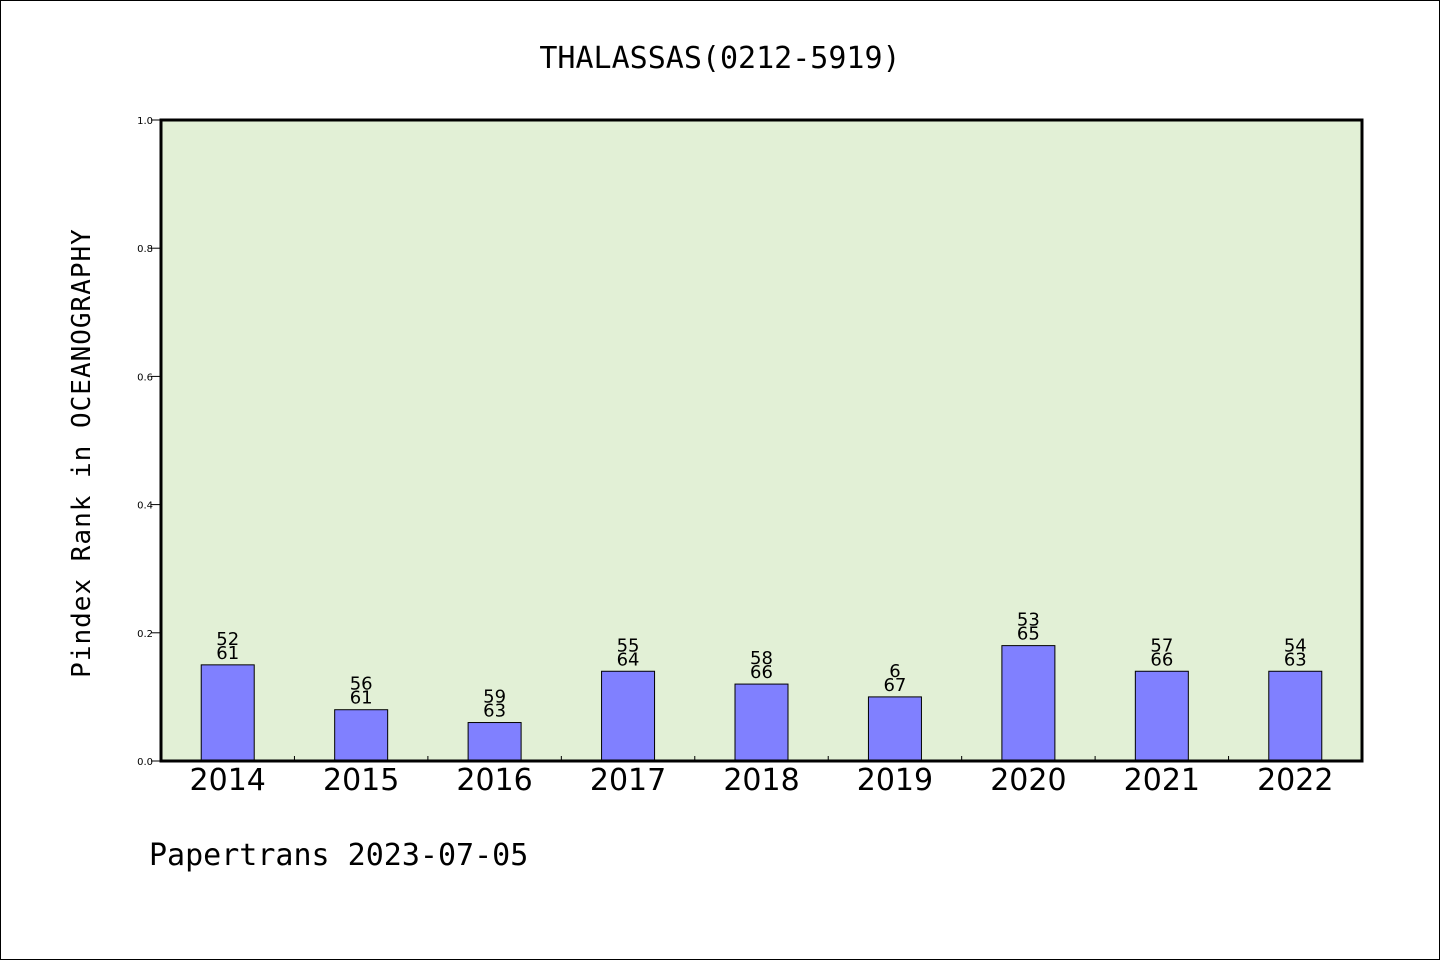 The image size is (1440, 960). I want to click on y-tick-label: 1.0, so click(145, 121).